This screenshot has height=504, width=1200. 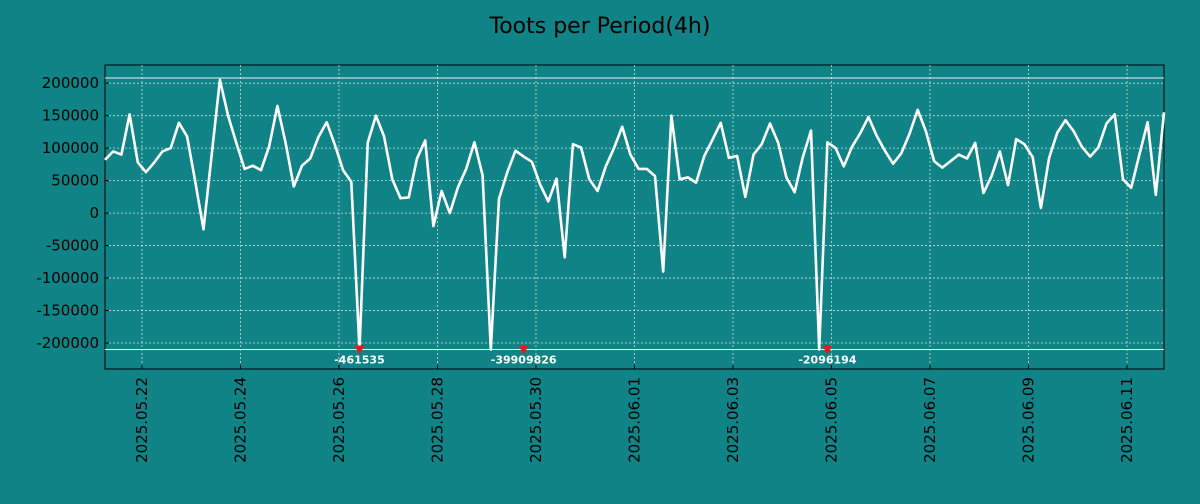 What do you see at coordinates (832, 420) in the screenshot?
I see `x-tick-label: 2025.06.05` at bounding box center [832, 420].